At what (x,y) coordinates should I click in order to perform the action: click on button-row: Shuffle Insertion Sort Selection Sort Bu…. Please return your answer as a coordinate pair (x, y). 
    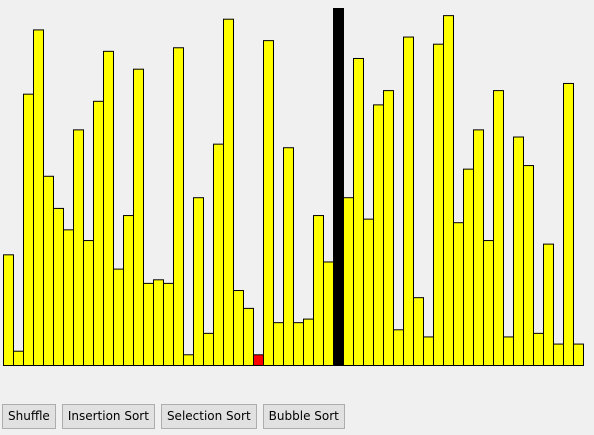
    Looking at the image, I should click on (173, 416).